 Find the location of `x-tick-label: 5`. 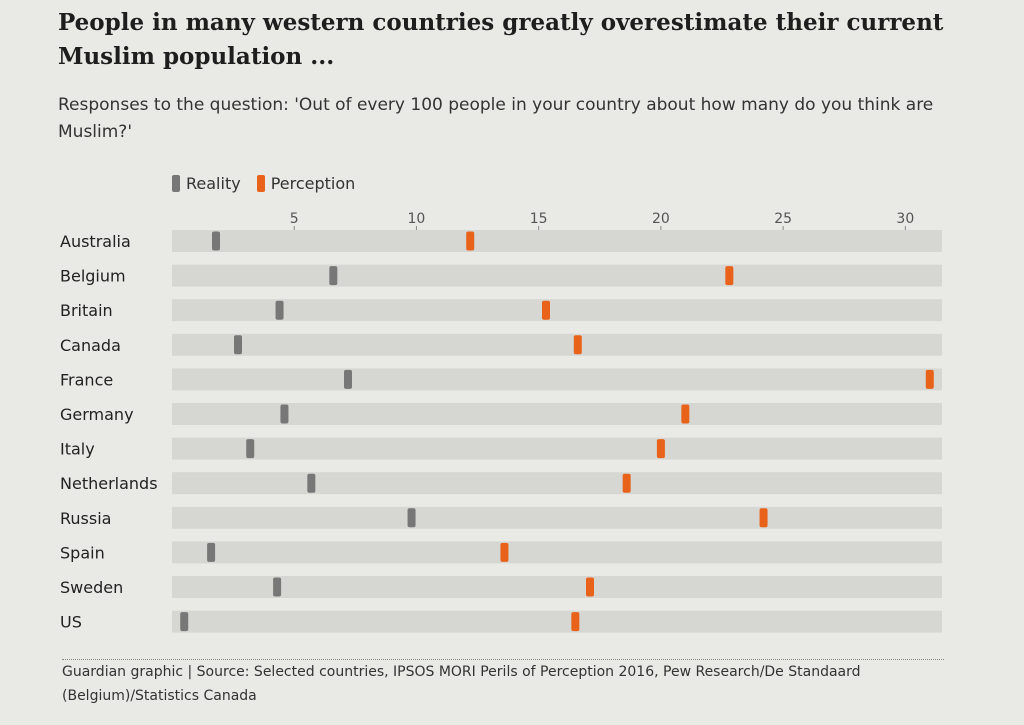

x-tick-label: 5 is located at coordinates (294, 219).